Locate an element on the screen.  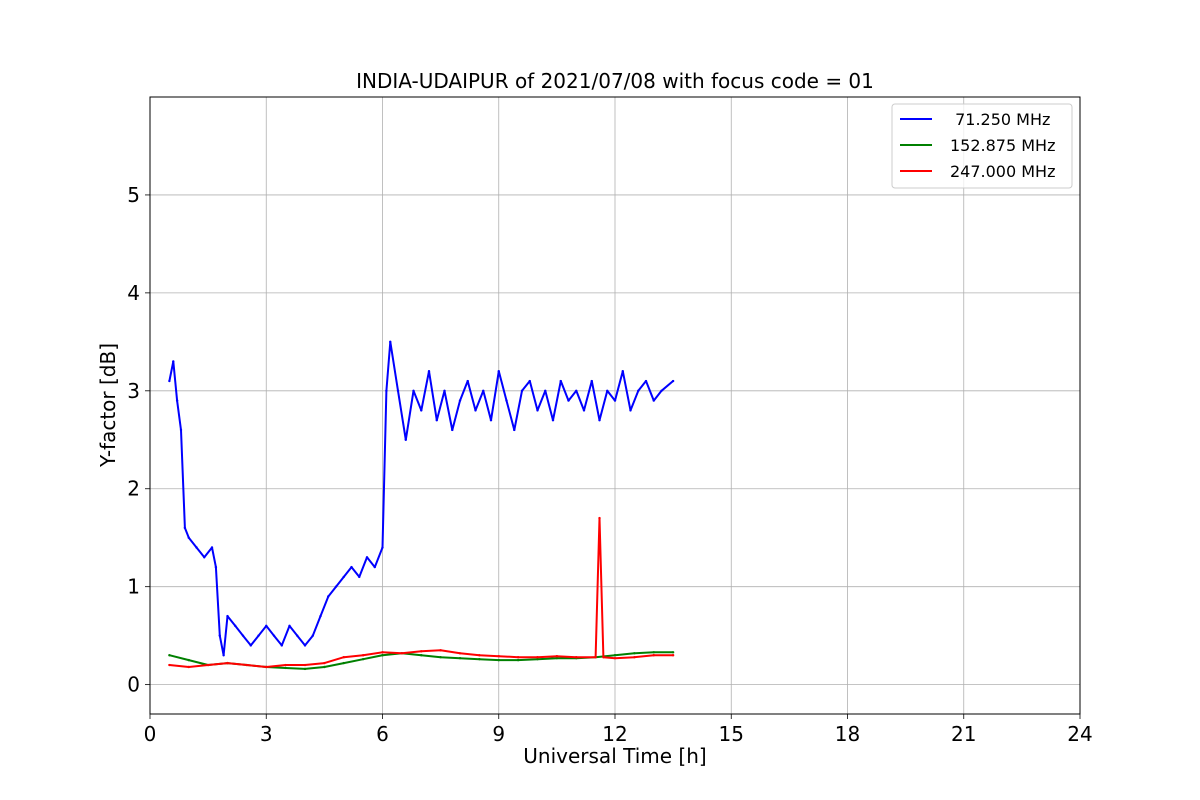
x-tick-label: 9 is located at coordinates (498, 734).